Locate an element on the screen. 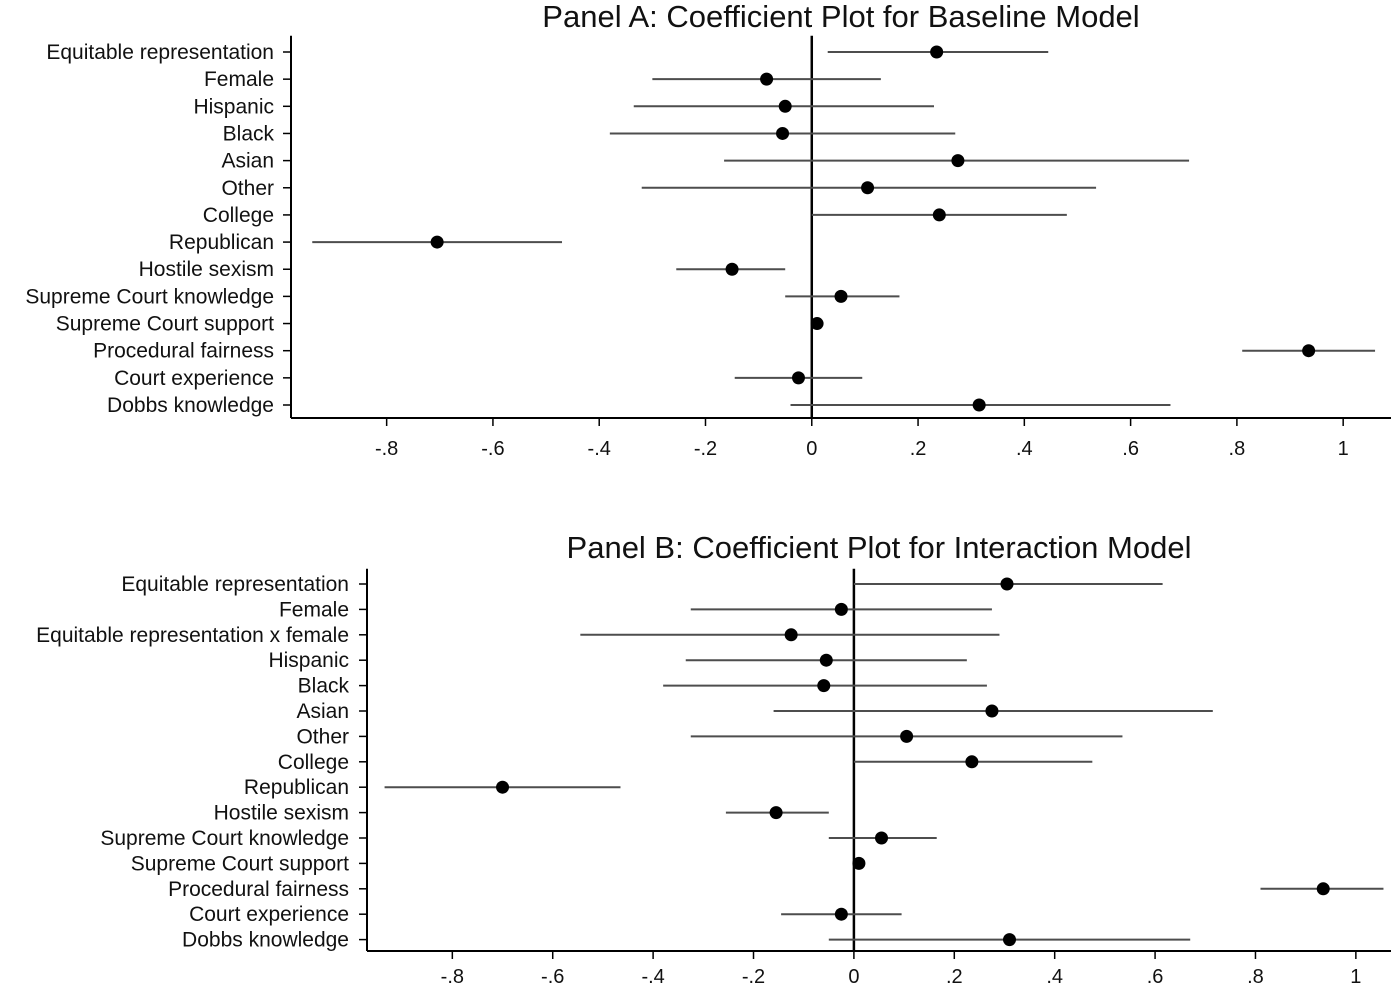 This screenshot has width=1393, height=987. panel-a-category-label: Asian is located at coordinates (247, 161).